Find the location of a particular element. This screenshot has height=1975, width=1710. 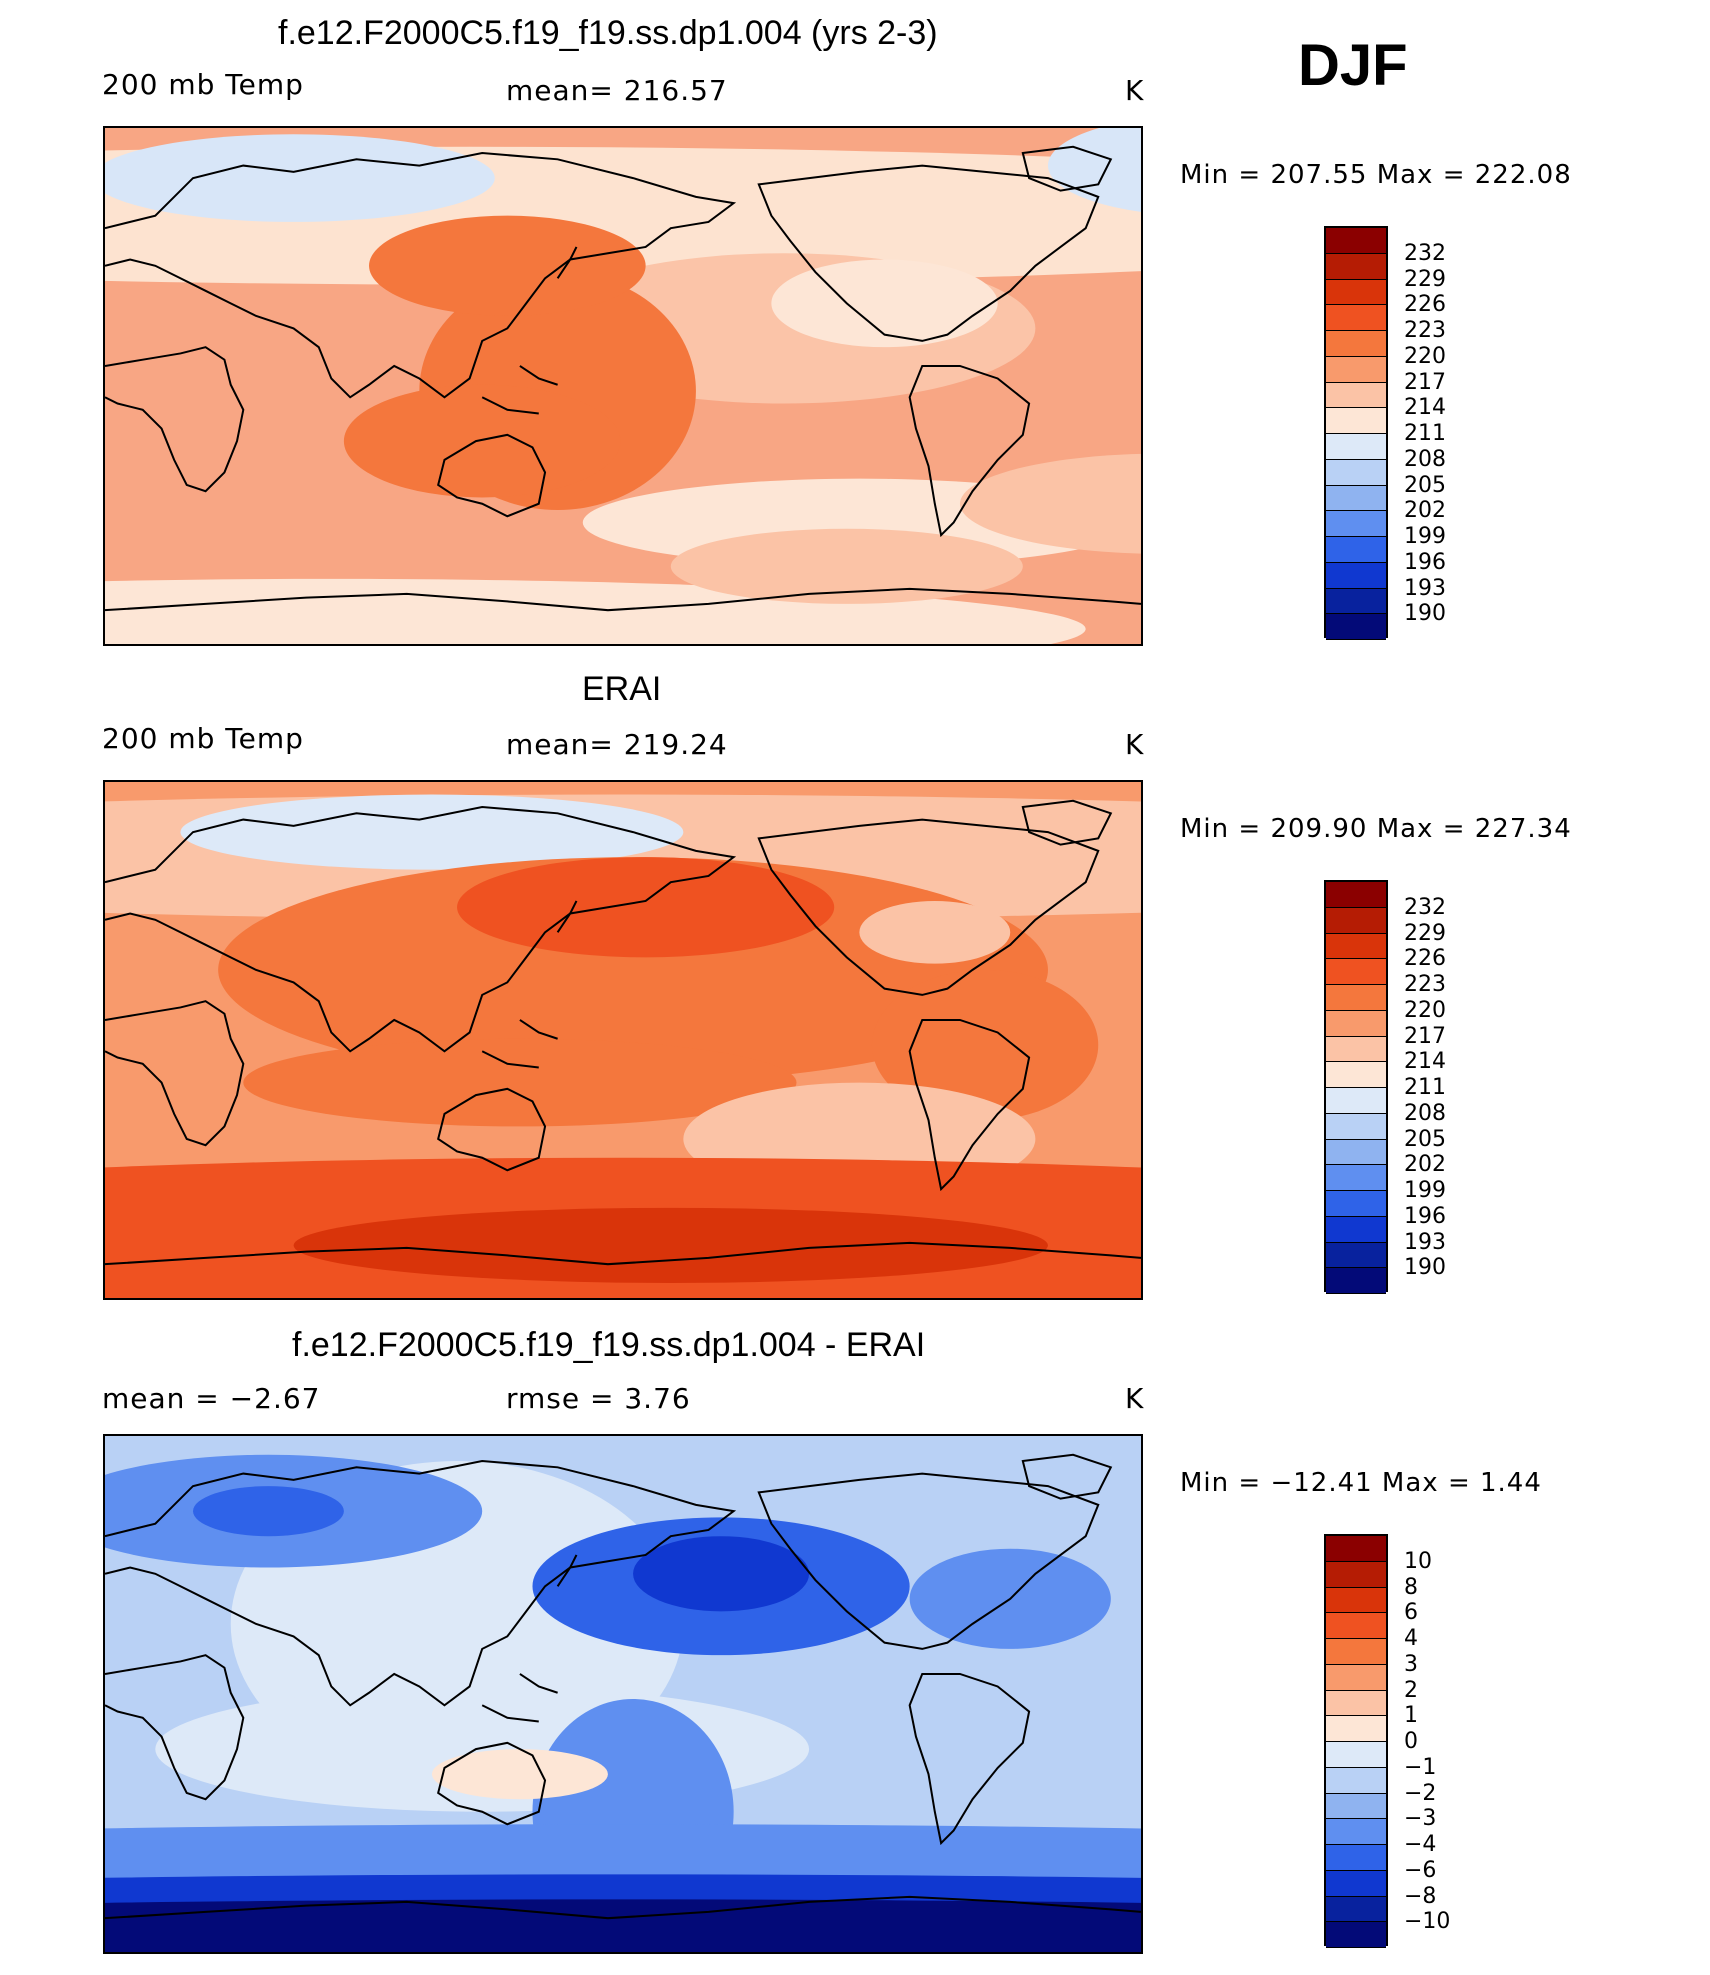

colorbar-tick-label: 217 is located at coordinates (1425, 382).